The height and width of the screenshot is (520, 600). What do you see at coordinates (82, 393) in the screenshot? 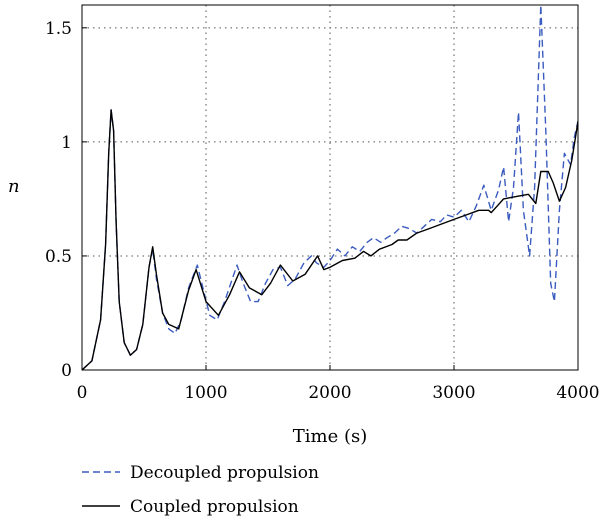
I see `x-tick-label: 0` at bounding box center [82, 393].